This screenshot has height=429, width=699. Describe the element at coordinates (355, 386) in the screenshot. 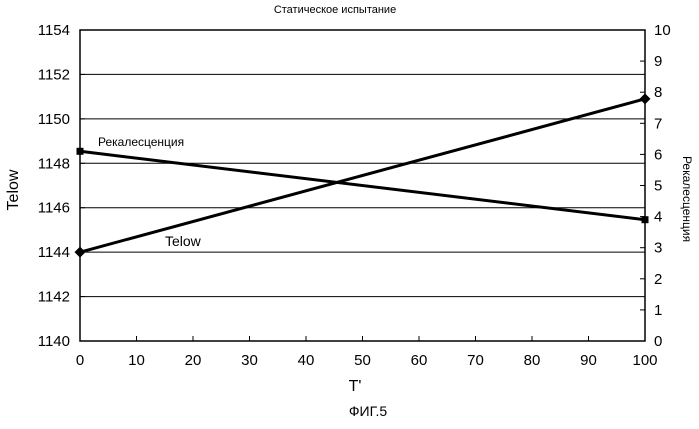

I see `x-axis-label: T'` at that location.